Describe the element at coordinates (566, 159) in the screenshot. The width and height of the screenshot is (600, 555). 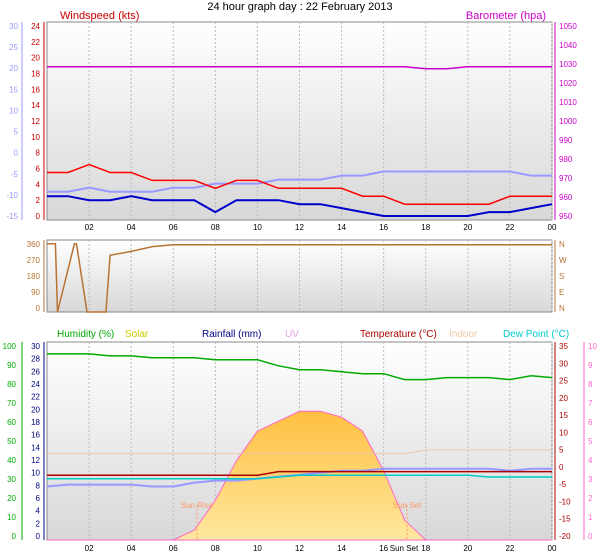
I see `barometer-axis-tick-label: 980` at that location.